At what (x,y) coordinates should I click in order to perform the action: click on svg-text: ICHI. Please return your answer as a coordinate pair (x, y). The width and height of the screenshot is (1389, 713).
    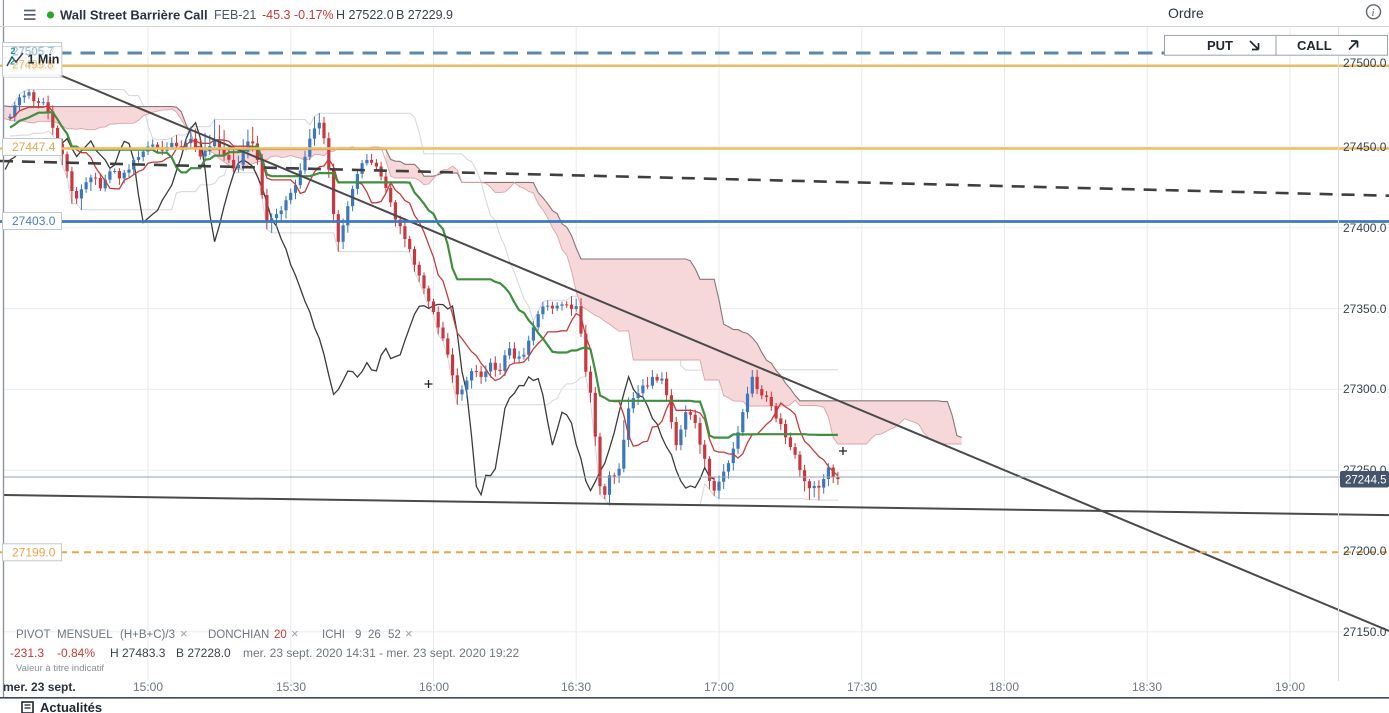
    Looking at the image, I should click on (333, 635).